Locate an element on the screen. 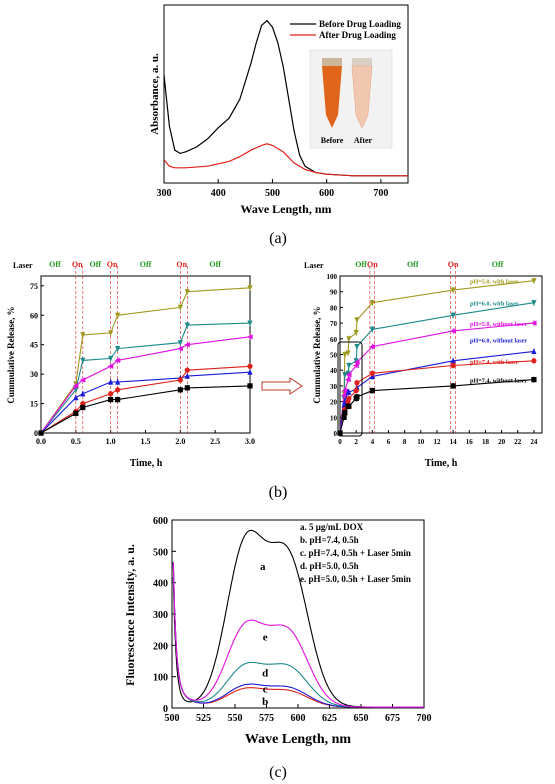 The height and width of the screenshot is (784, 555). legend-before: Before Drug Loading is located at coordinates (360, 24).